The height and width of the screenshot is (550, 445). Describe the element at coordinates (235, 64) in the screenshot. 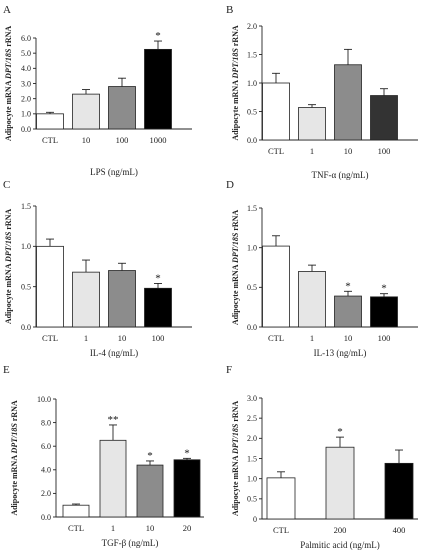

I see `y-axis-label-gene-b: DPT/18S` at that location.